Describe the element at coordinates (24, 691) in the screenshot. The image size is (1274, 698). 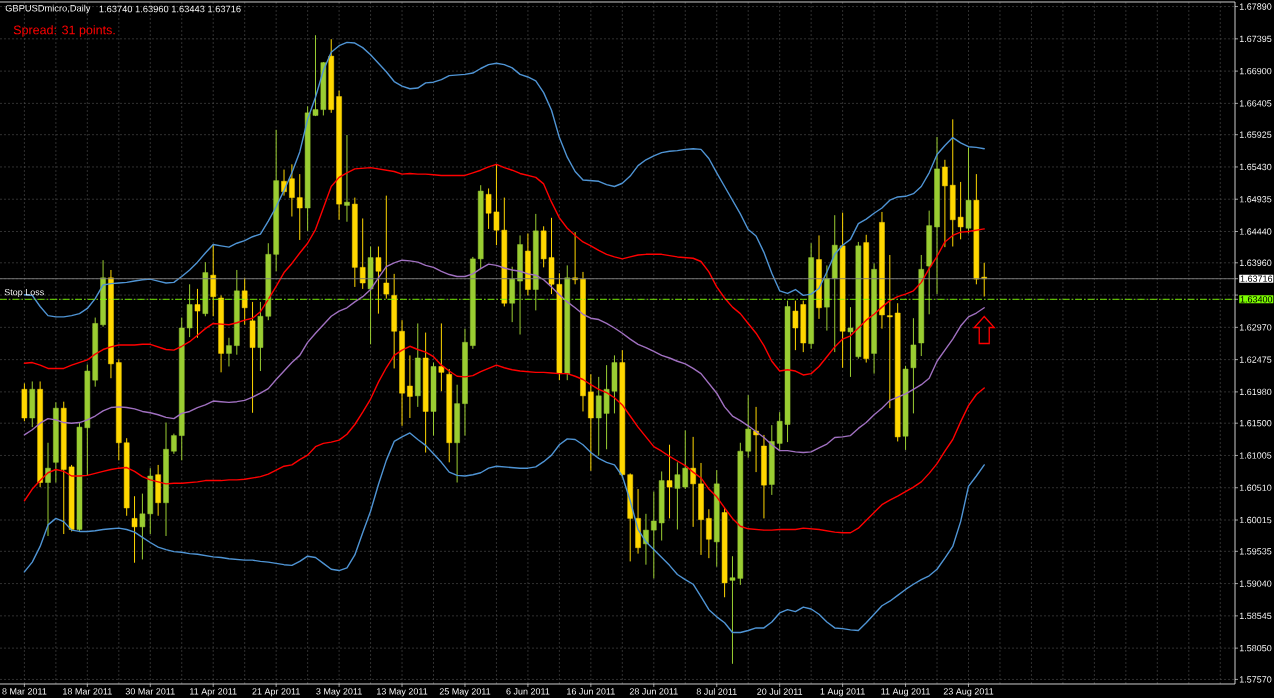
I see `x-tick-label: 8 Mar 2011` at that location.